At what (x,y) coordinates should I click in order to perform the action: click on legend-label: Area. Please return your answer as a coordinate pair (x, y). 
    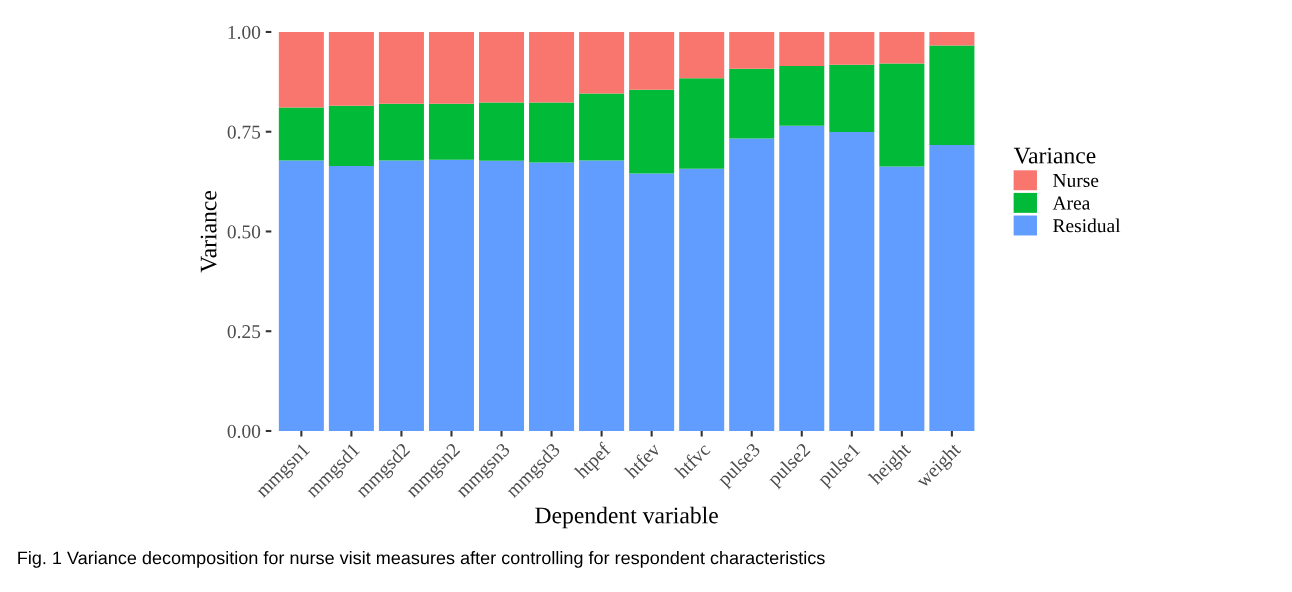
    Looking at the image, I should click on (1071, 203).